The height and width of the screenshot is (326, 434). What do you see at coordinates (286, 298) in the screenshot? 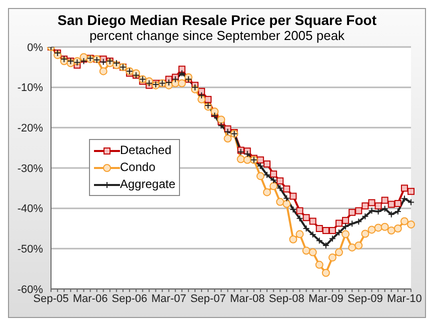
I see `x-tick-label: Sep-08` at bounding box center [286, 298].